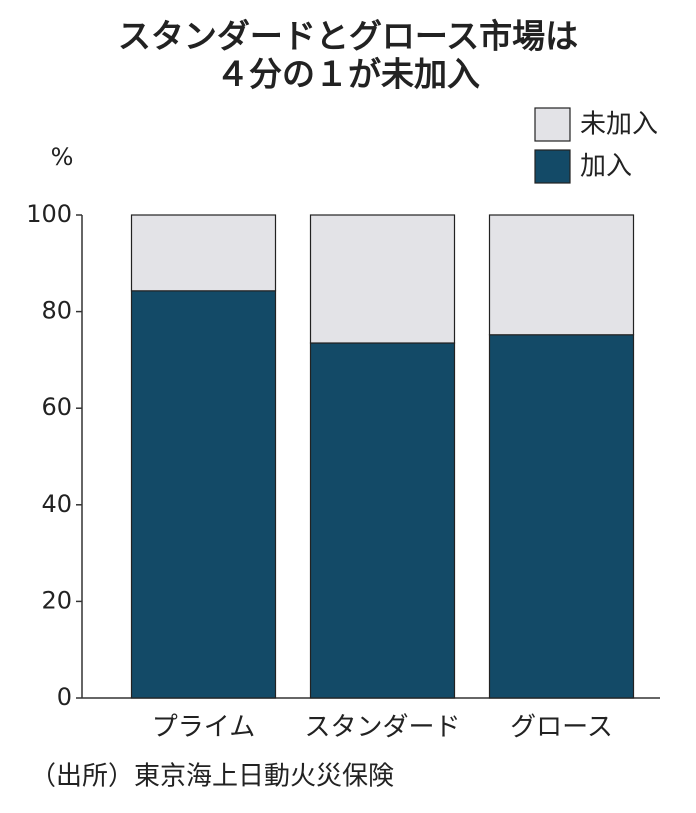  I want to click on y-tick-label: 60, so click(56, 407).